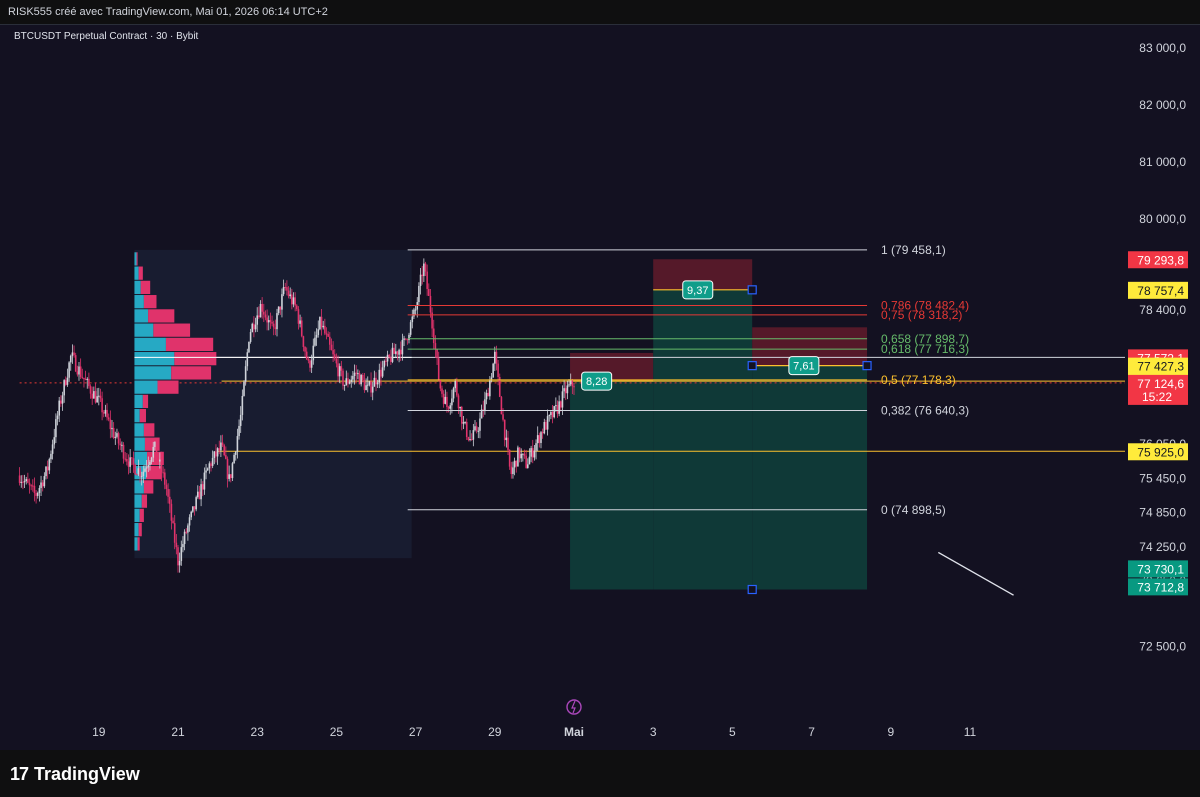  Describe the element at coordinates (337, 732) in the screenshot. I see `date-tick-label: 25` at that location.